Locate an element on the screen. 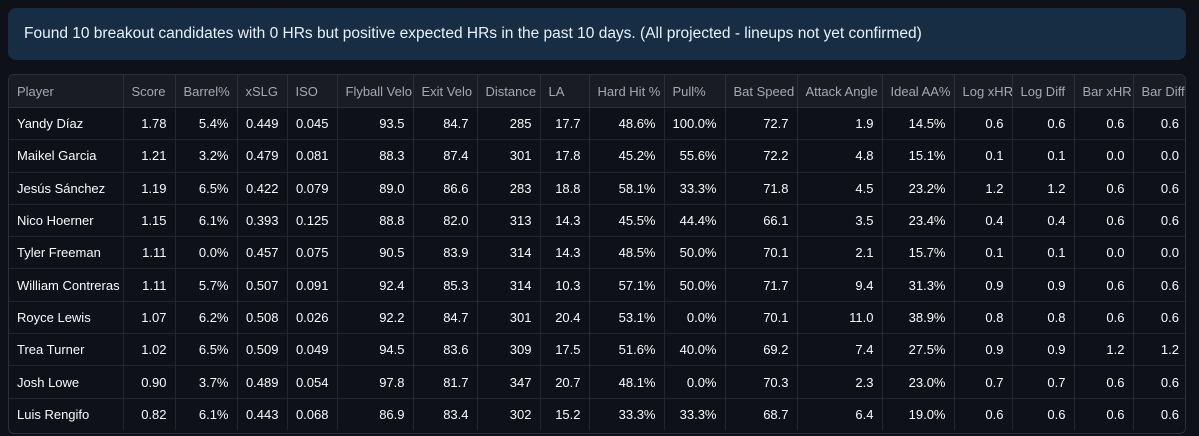 The image size is (1199, 436). table-cell: 1.02 is located at coordinates (149, 350).